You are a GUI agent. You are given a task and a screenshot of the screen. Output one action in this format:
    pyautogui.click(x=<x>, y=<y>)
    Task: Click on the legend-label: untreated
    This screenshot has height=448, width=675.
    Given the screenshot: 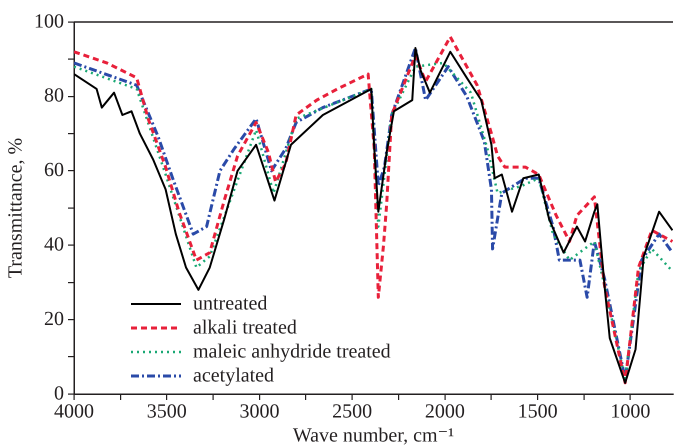 What is the action you would take?
    pyautogui.click(x=230, y=303)
    